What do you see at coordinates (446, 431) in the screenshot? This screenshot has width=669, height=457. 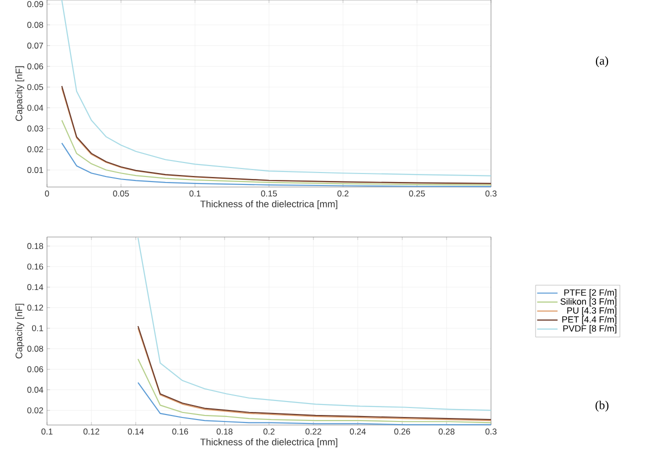 I see `x-tick-label: 0.28` at bounding box center [446, 431].